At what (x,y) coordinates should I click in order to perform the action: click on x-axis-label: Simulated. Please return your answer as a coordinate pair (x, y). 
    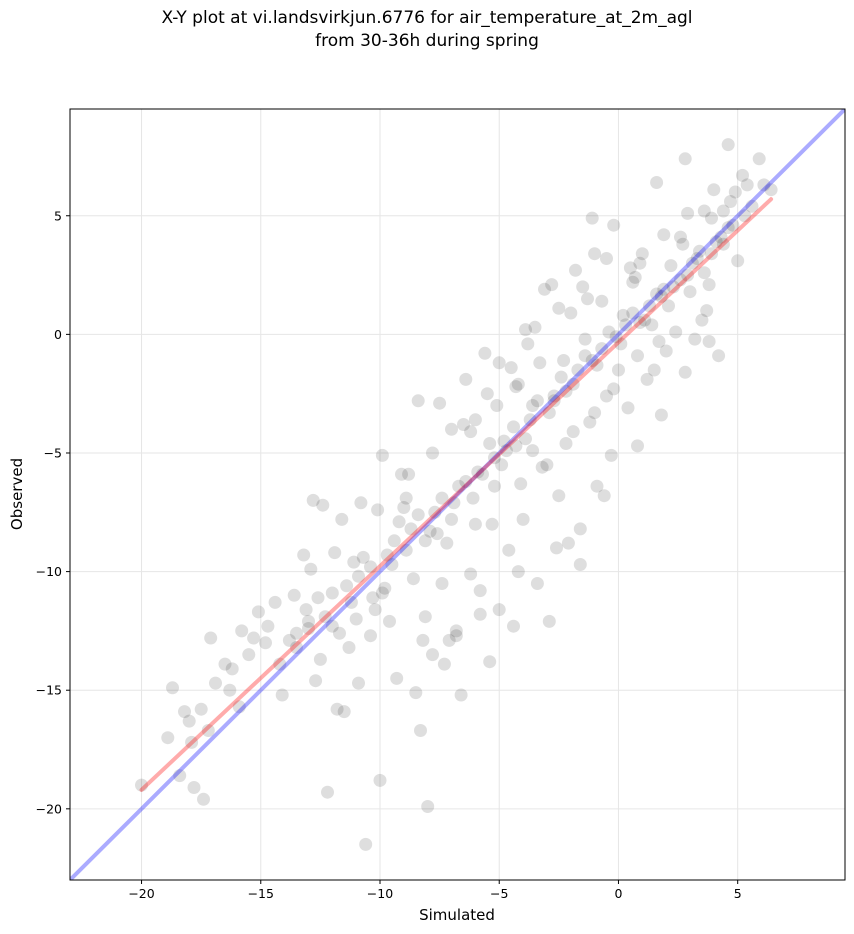
    Looking at the image, I should click on (457, 915).